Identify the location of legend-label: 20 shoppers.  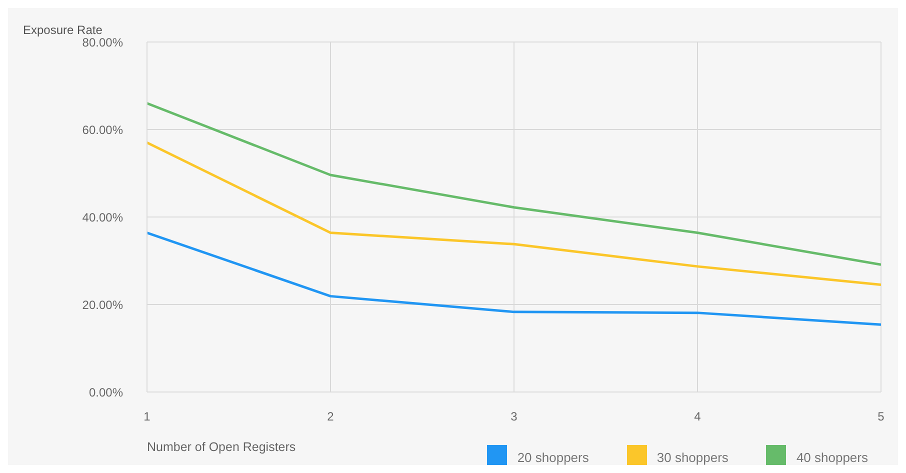
(553, 457).